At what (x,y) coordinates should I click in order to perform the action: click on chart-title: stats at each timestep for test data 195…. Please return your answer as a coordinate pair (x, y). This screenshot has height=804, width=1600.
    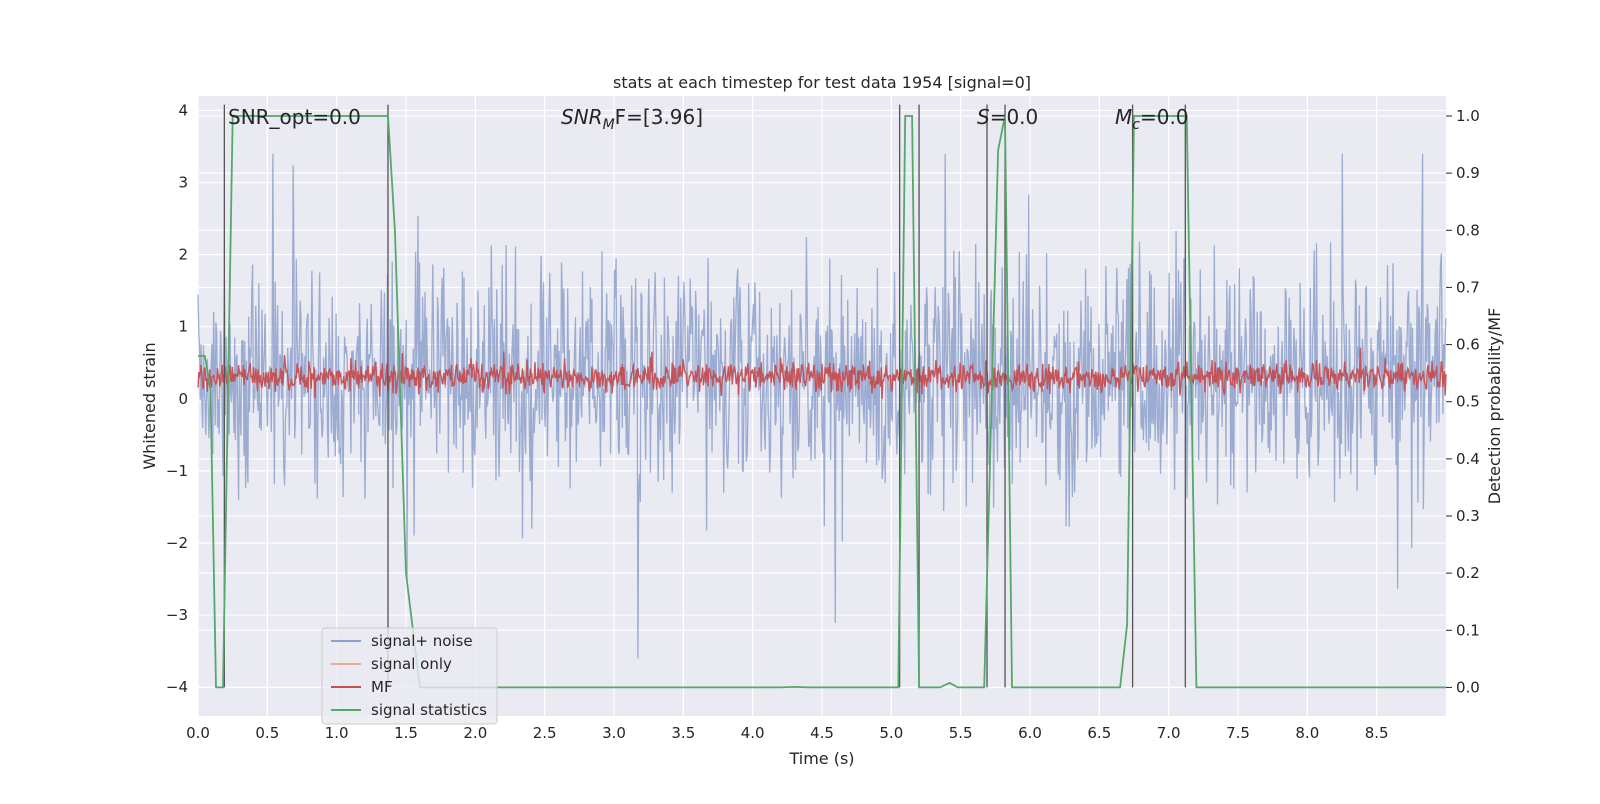
    Looking at the image, I should click on (822, 82).